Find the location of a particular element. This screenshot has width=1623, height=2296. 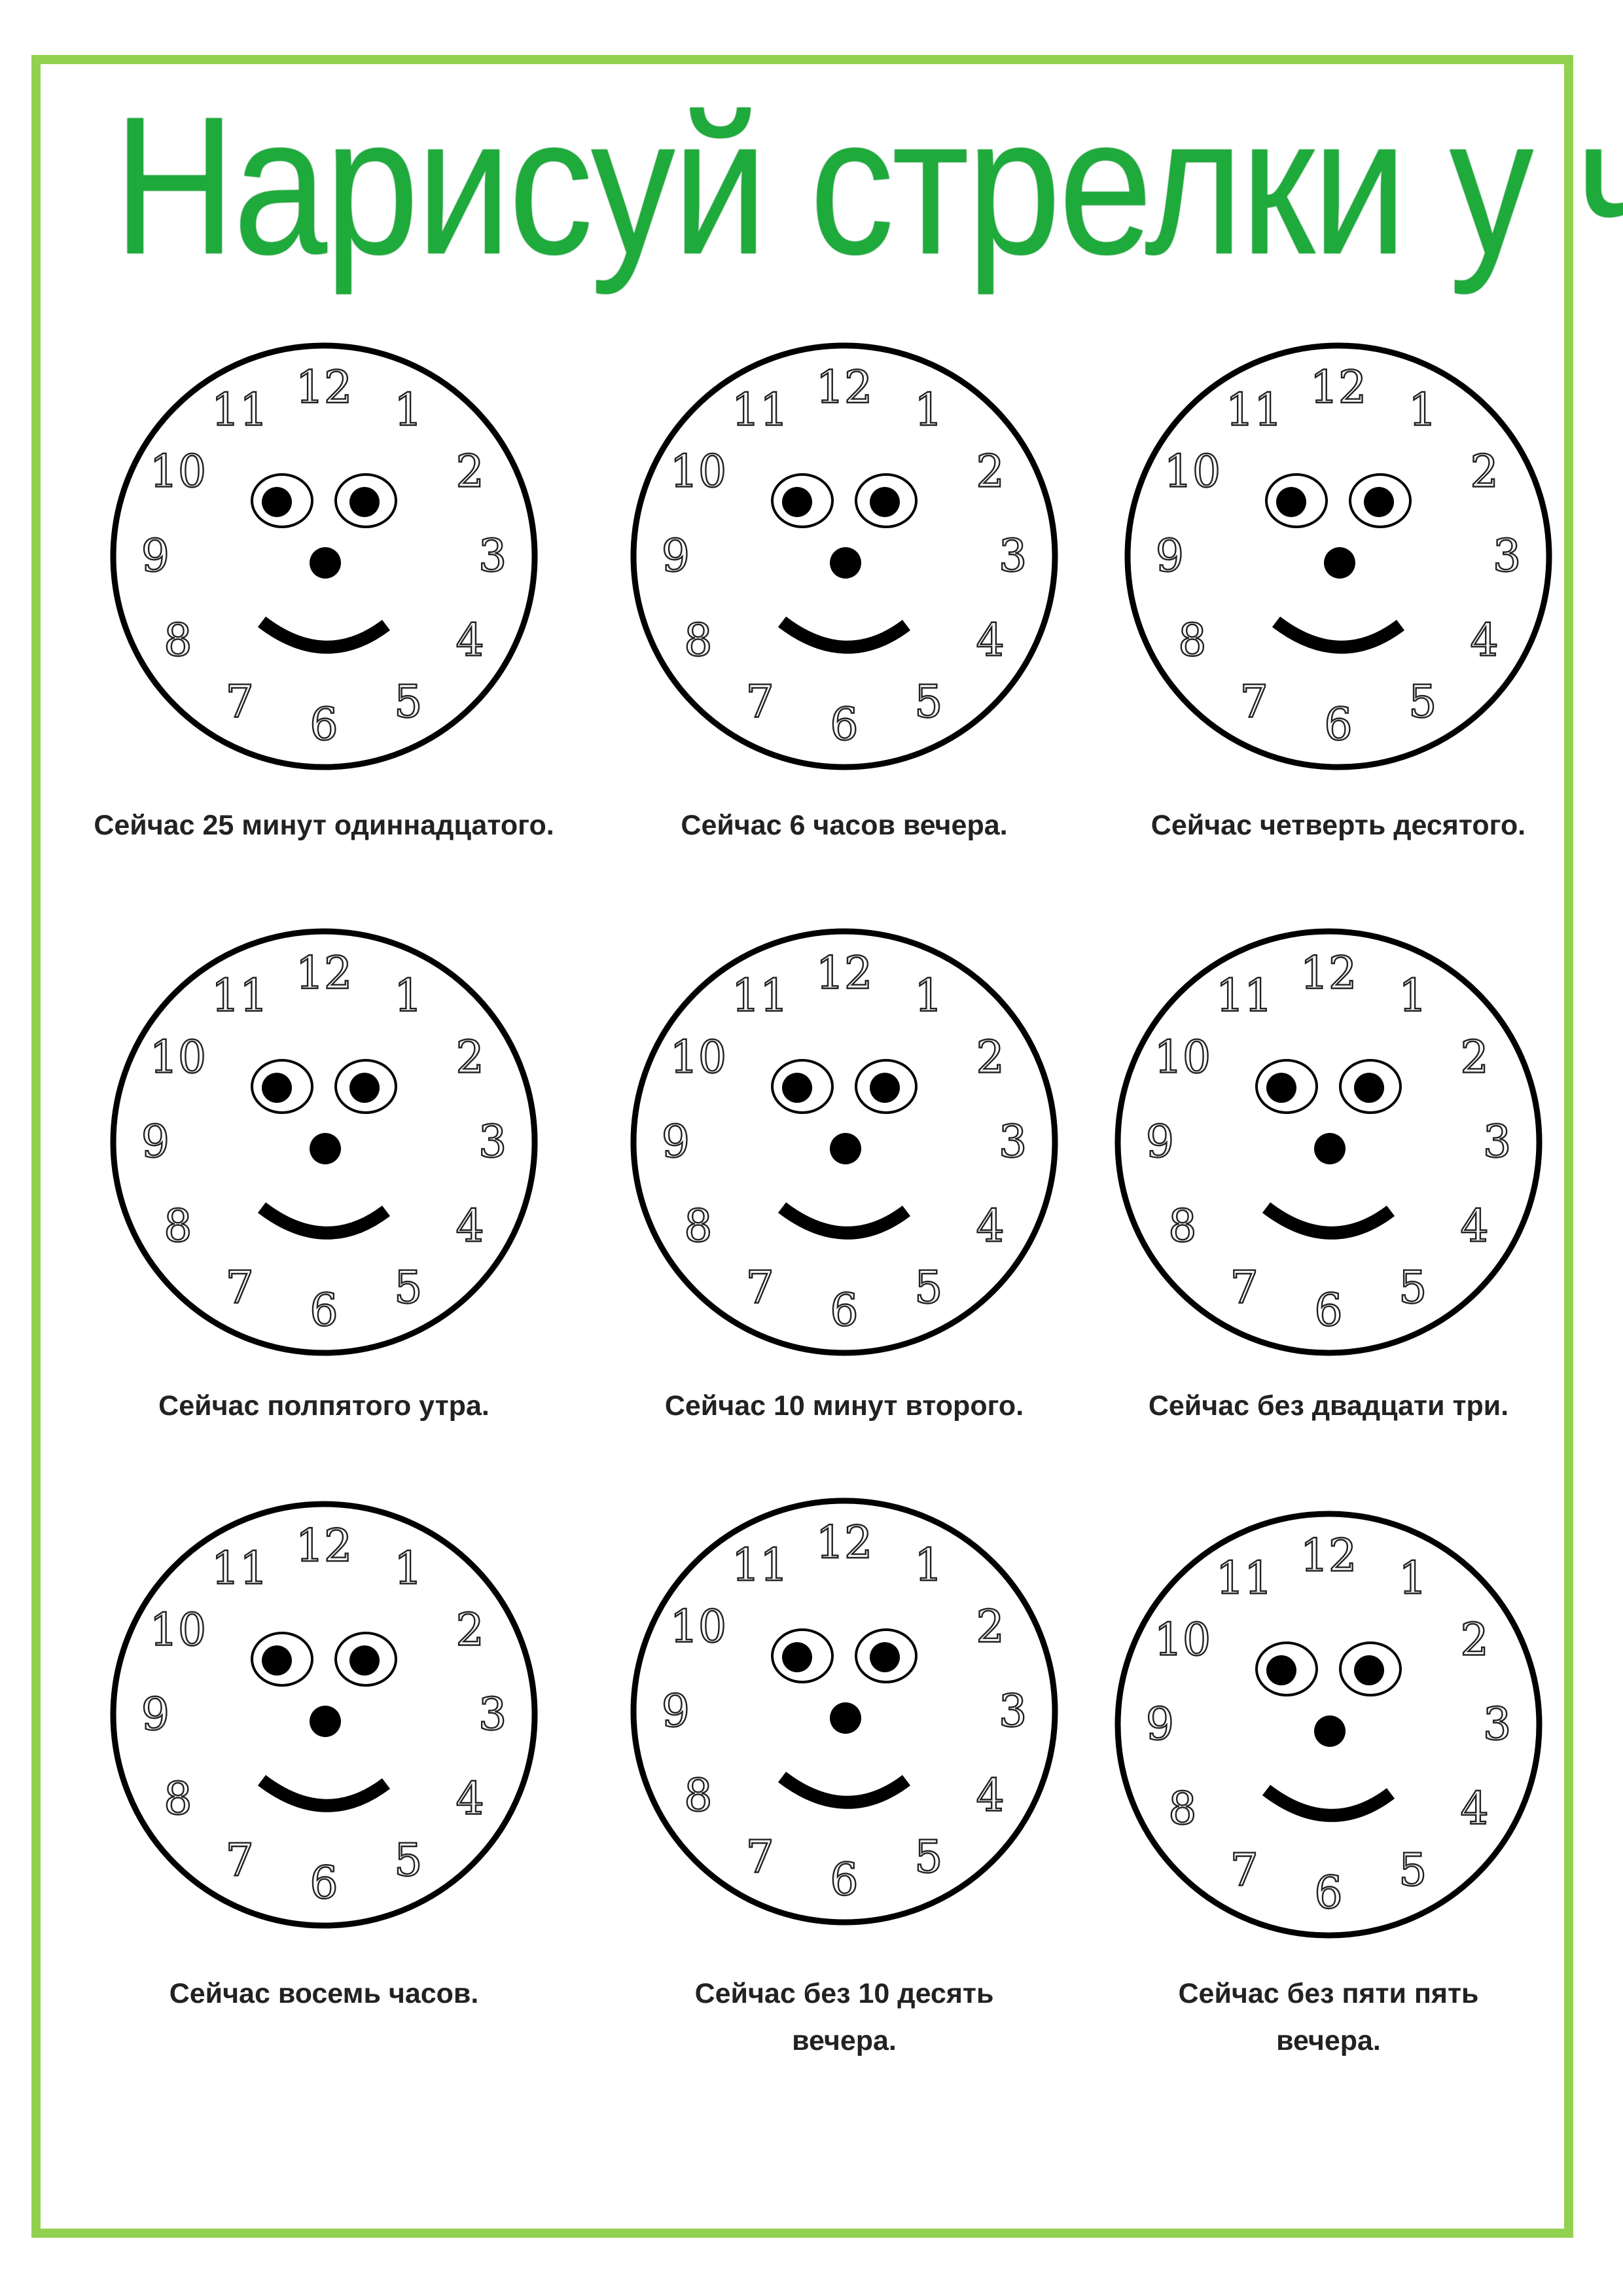

worksheet-title: Нарисуй стрелки у часов. is located at coordinates (868, 185).